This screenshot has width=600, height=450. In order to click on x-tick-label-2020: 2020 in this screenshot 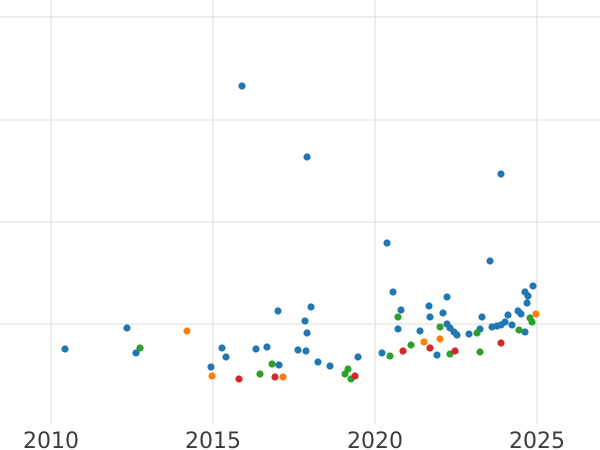, I will do `click(375, 439)`.